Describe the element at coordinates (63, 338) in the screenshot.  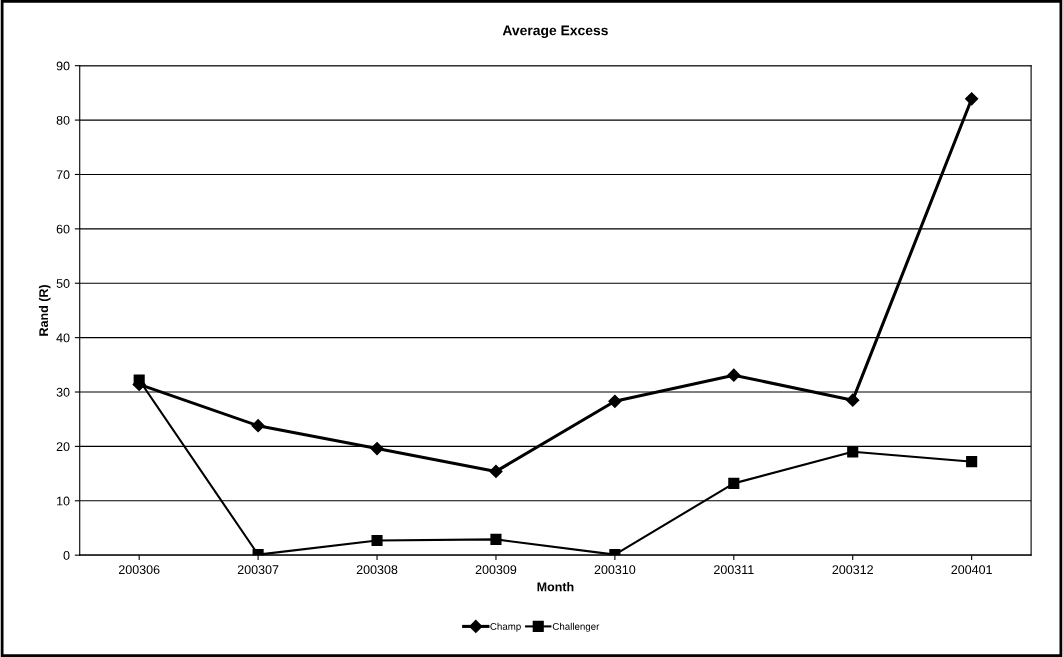
I see `y-tick-label: 40` at that location.